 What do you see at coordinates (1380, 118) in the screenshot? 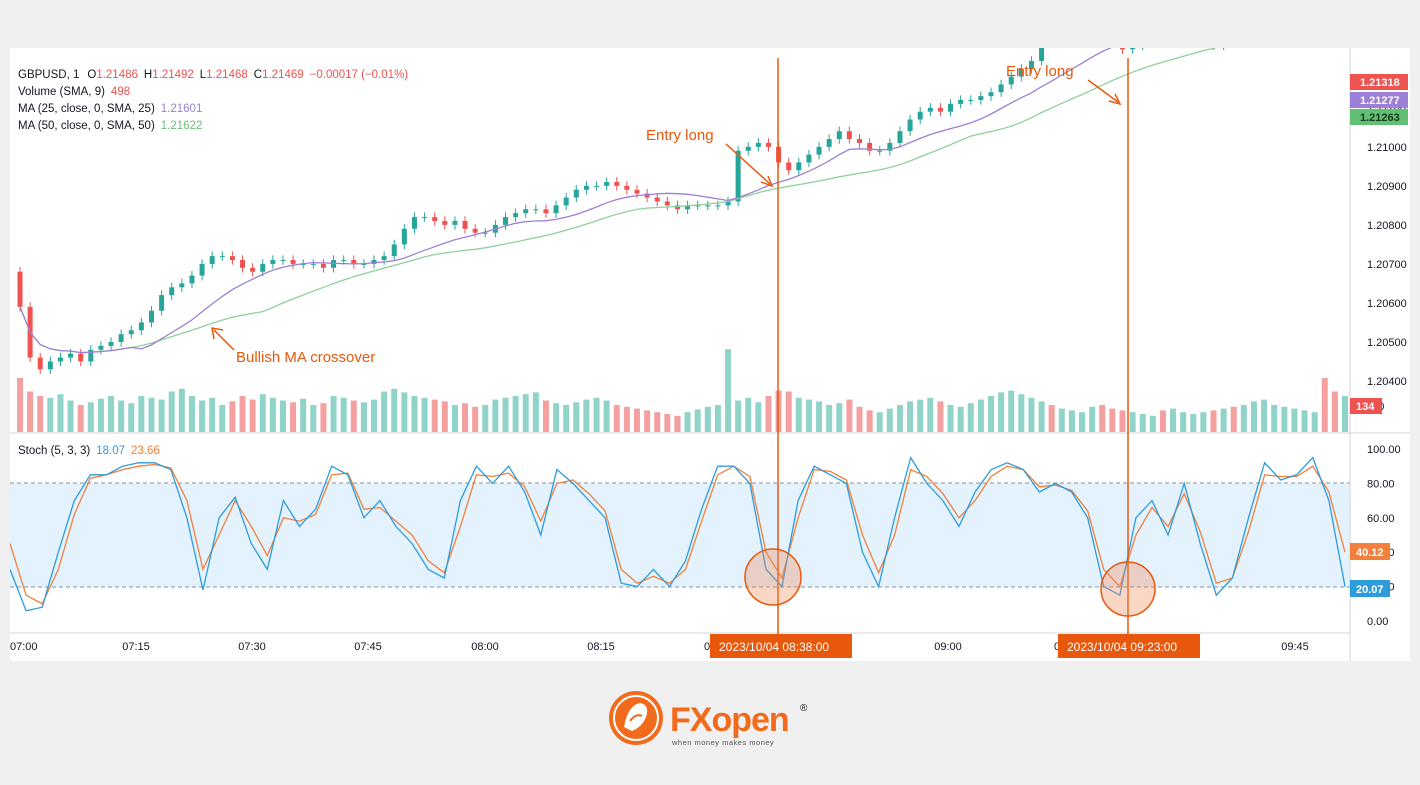
I see `badge-ma50: 1.21263` at bounding box center [1380, 118].